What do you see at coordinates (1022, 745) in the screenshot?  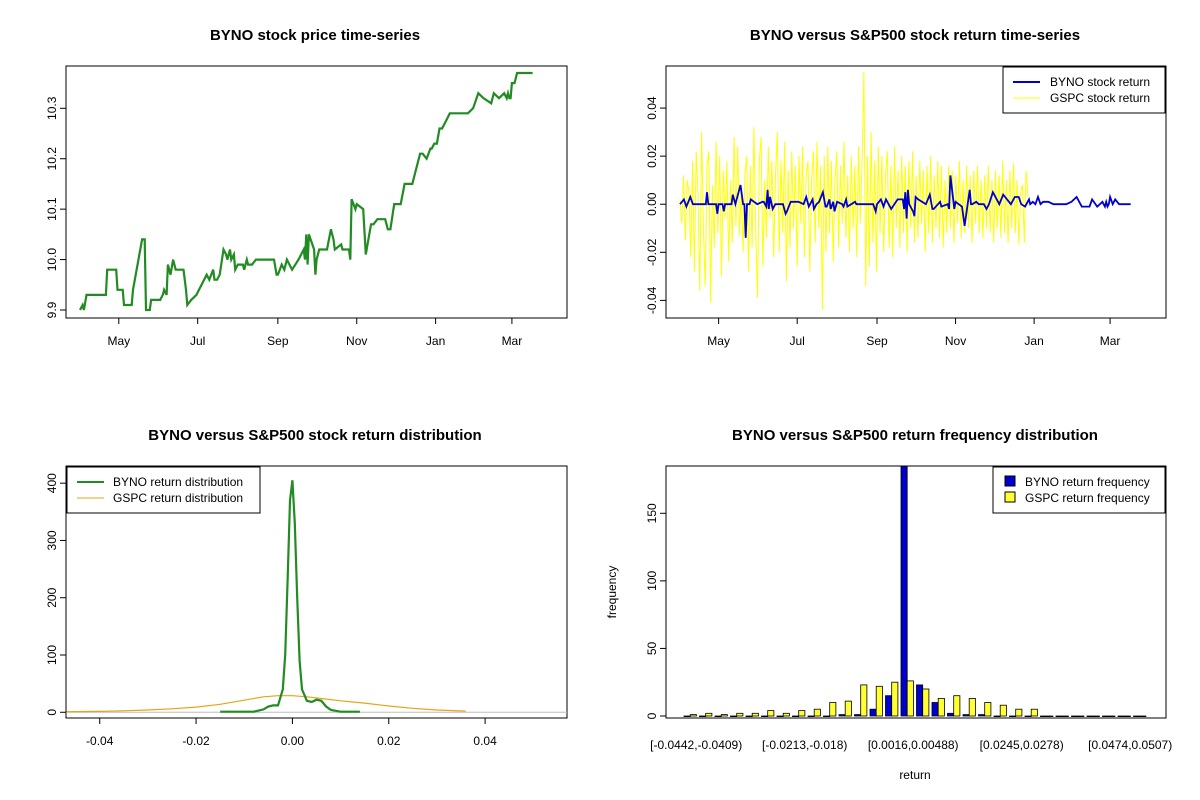 I see `frequency-x-tick-label: [0.0245,0.0278)` at bounding box center [1022, 745].